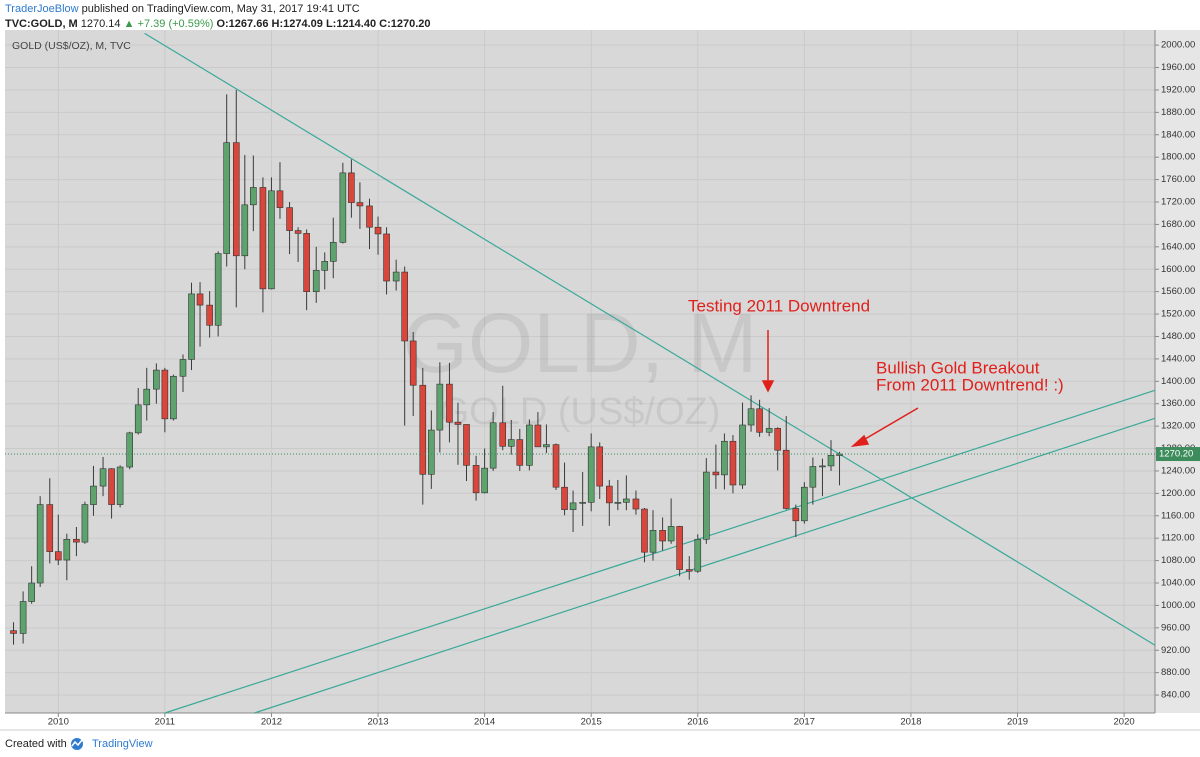 This screenshot has width=1200, height=757. What do you see at coordinates (1178, 358) in the screenshot?
I see `y-tick-label: 1440.00` at bounding box center [1178, 358].